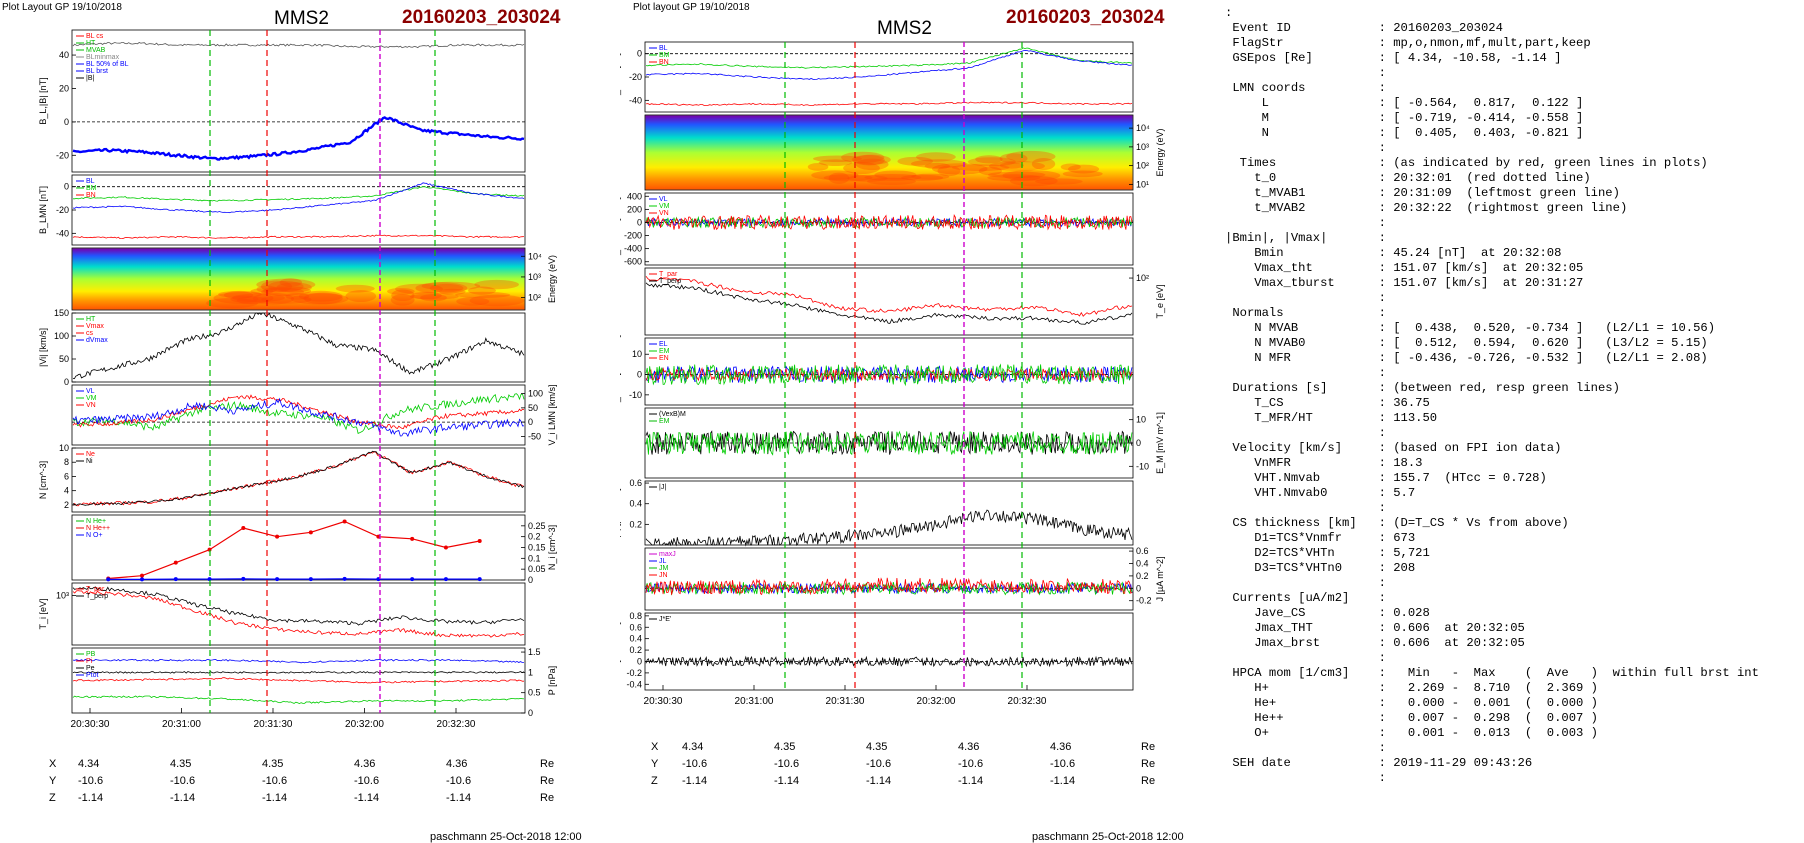  I want to click on legend-entry: JL, so click(663, 561).